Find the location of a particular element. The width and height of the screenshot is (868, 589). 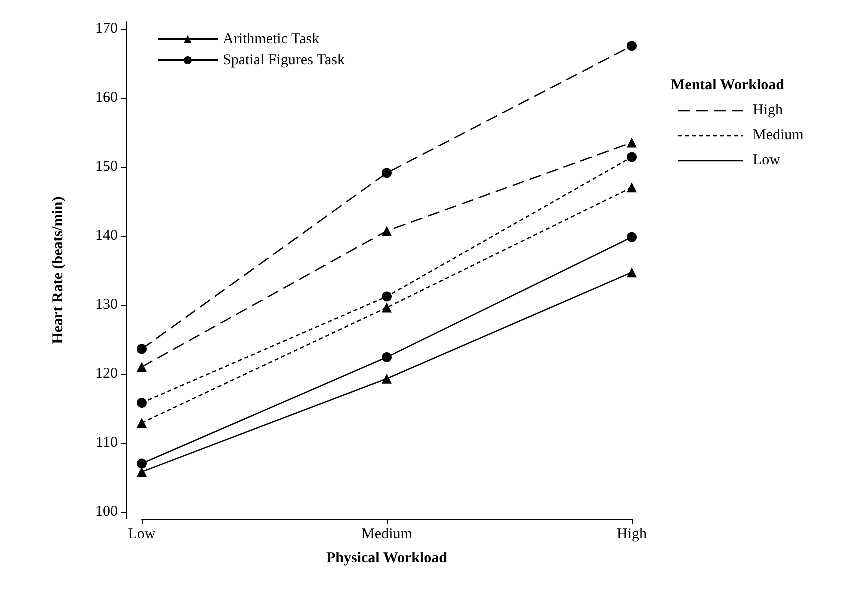

text: High is located at coordinates (768, 110).